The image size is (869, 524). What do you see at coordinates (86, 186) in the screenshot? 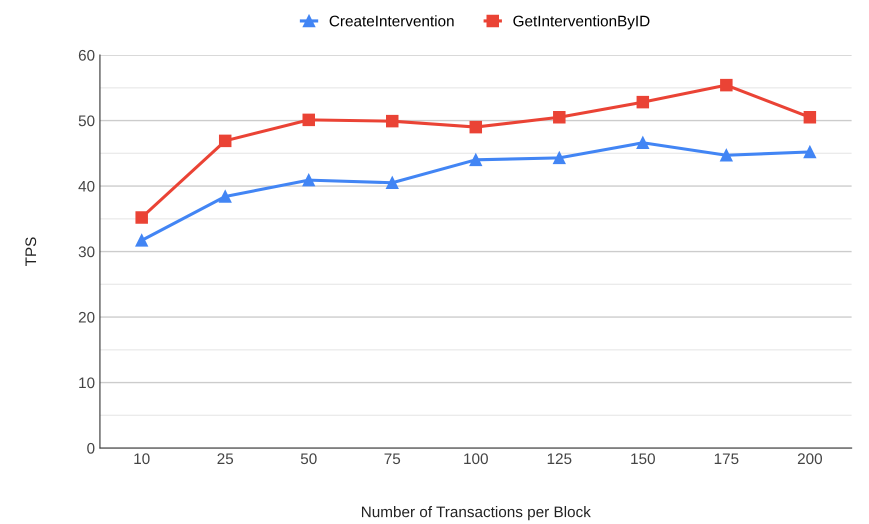
I see `y-tick-label: 40` at bounding box center [86, 186].